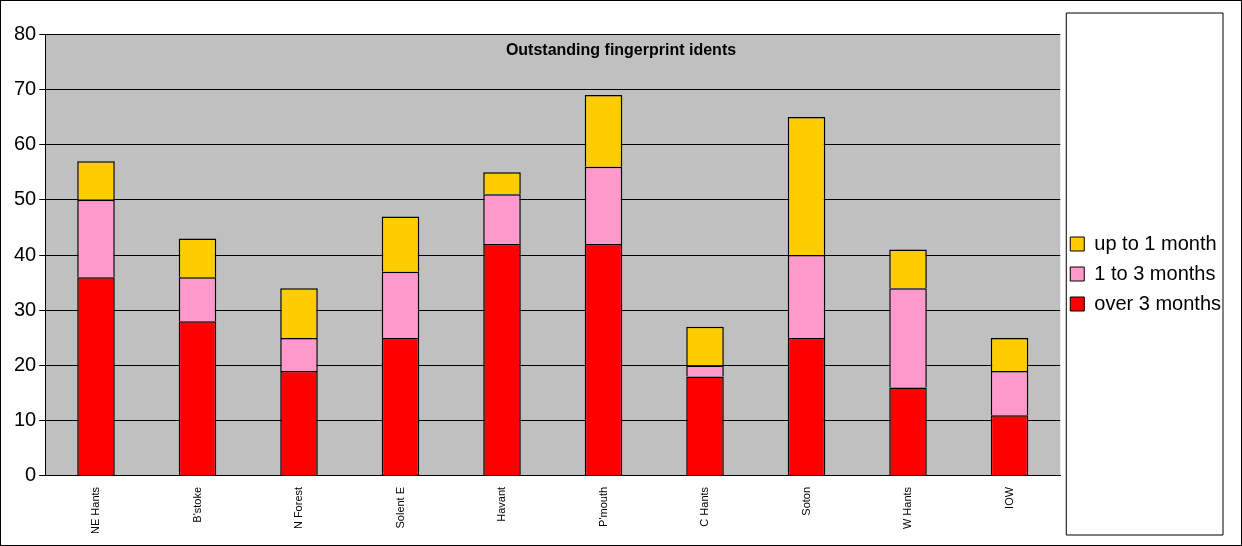  What do you see at coordinates (25, 364) in the screenshot?
I see `y-tick-label: 20` at bounding box center [25, 364].